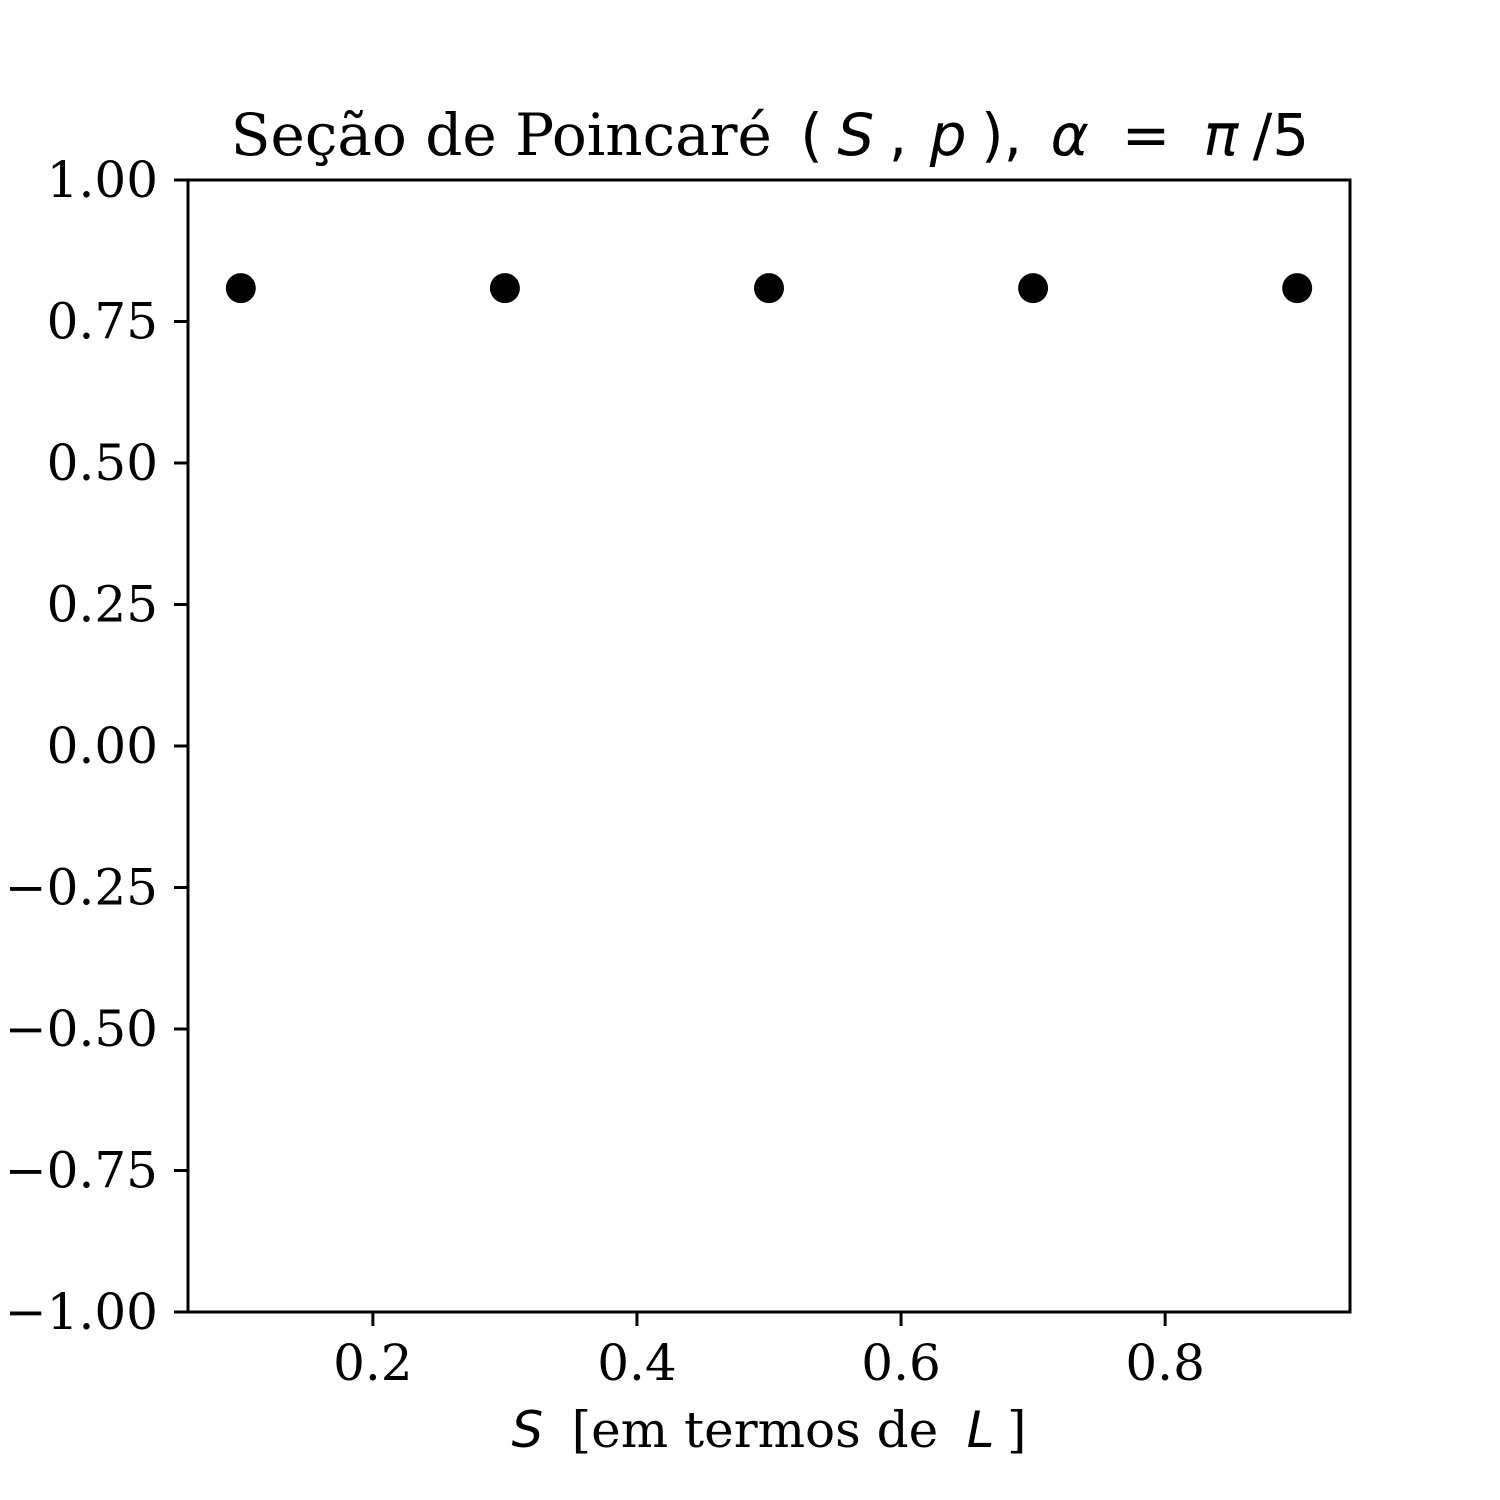 The width and height of the screenshot is (1500, 1500). I want to click on title-math-pi: π, so click(1221, 135).